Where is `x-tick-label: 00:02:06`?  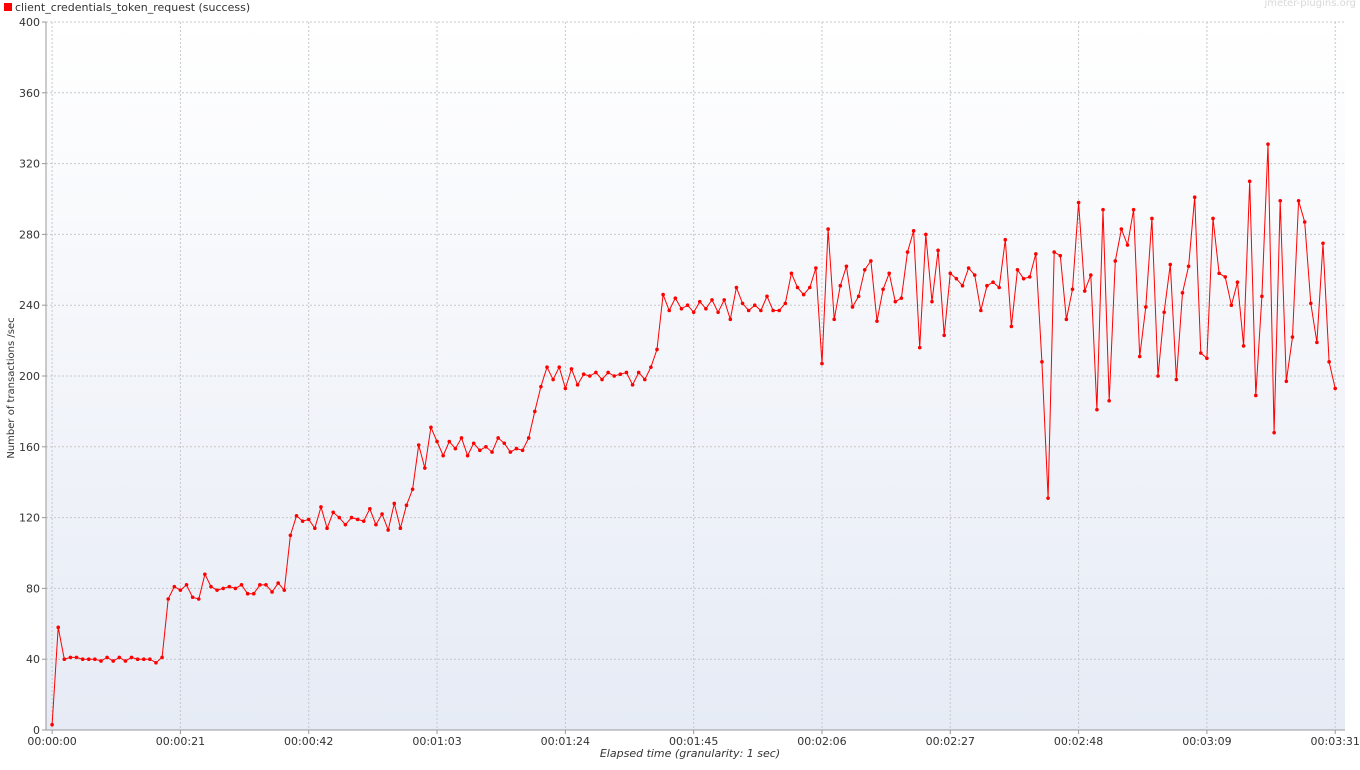 x-tick-label: 00:02:06 is located at coordinates (821, 741).